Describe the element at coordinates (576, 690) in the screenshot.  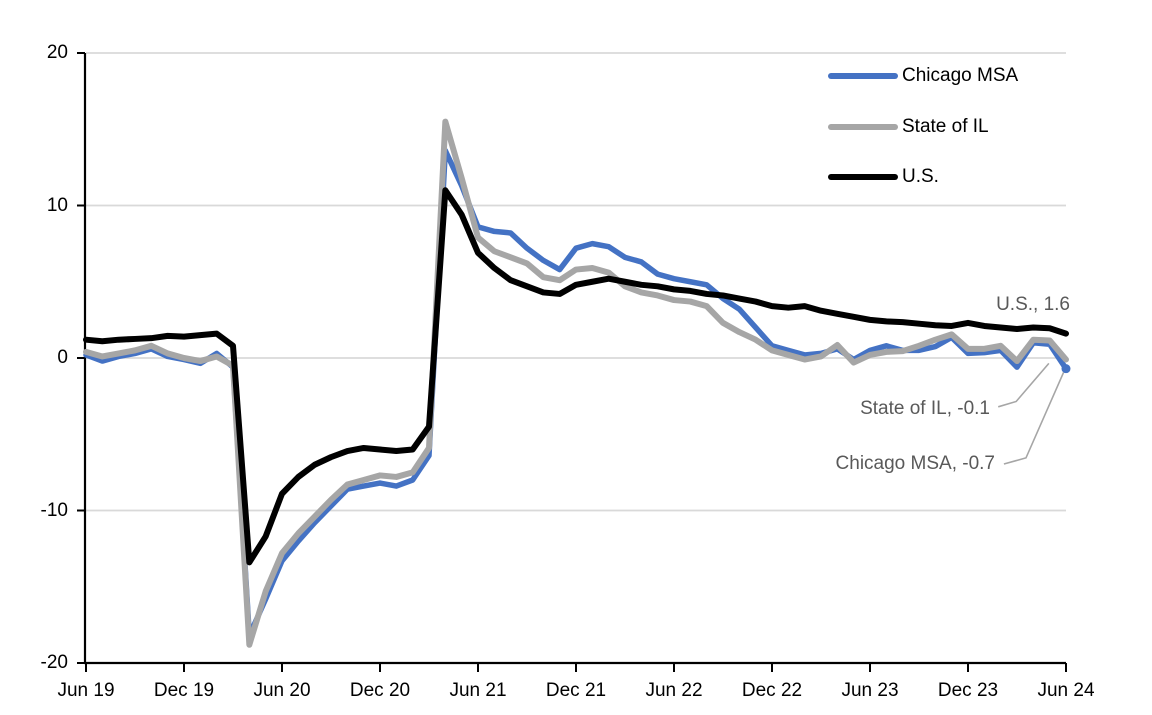
I see `x-axis-tick-label: Dec 21` at that location.